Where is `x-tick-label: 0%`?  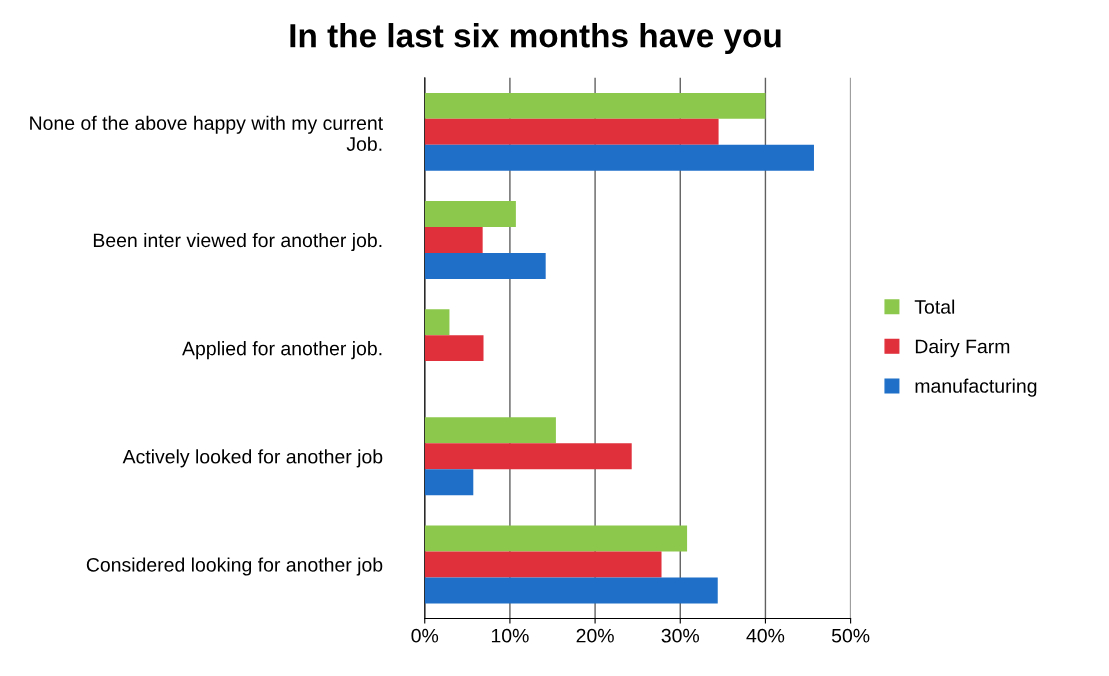 x-tick-label: 0% is located at coordinates (425, 635).